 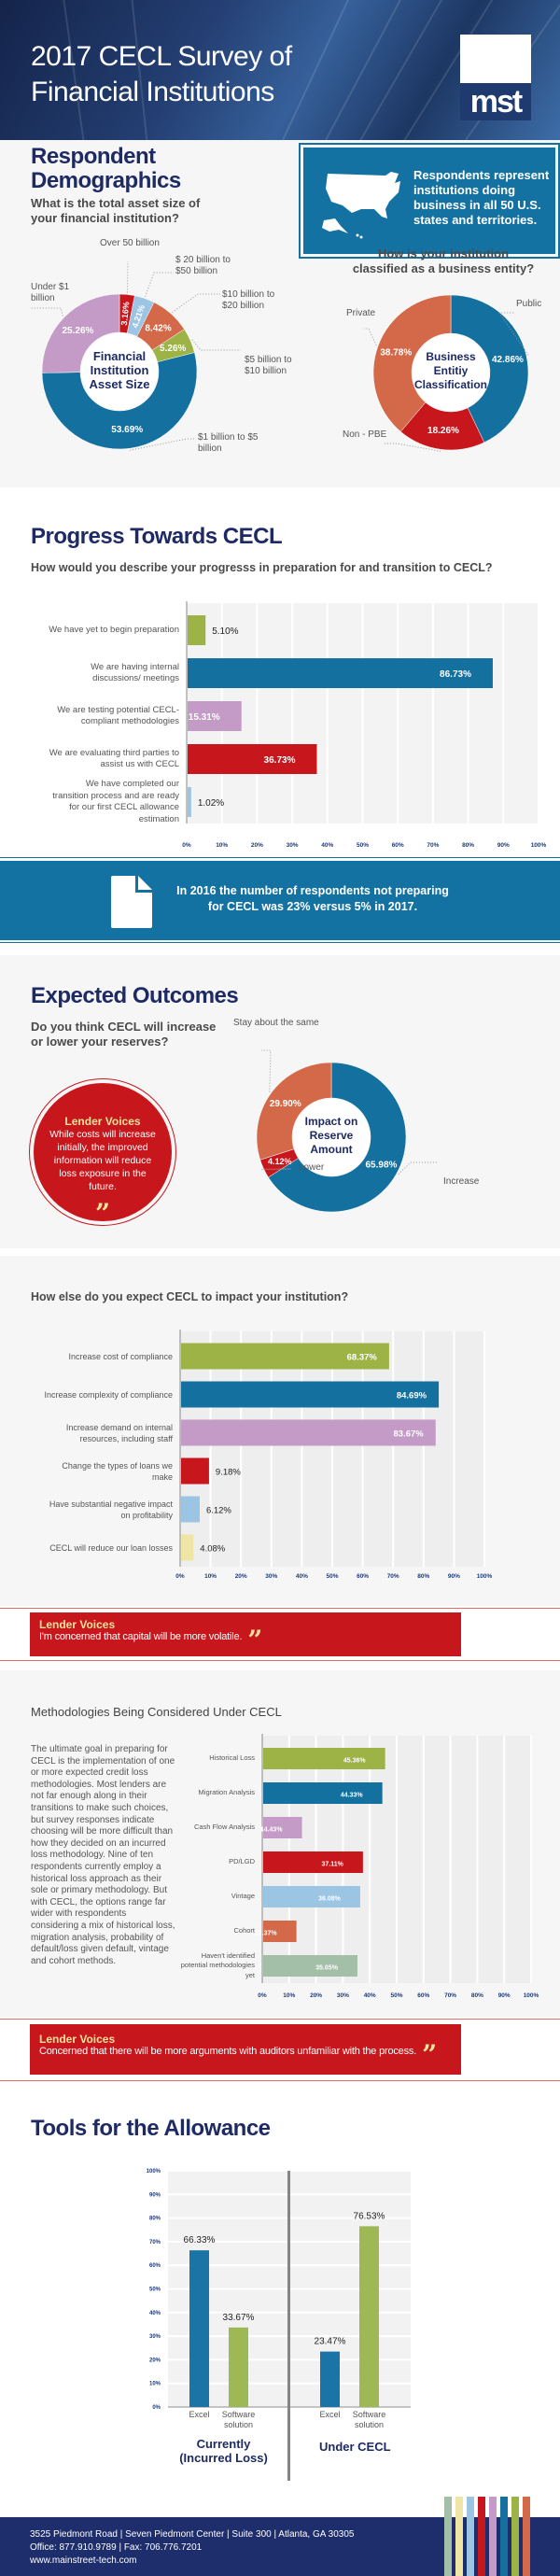 I want to click on slice-value-label: 65.98%, so click(x=382, y=1165).